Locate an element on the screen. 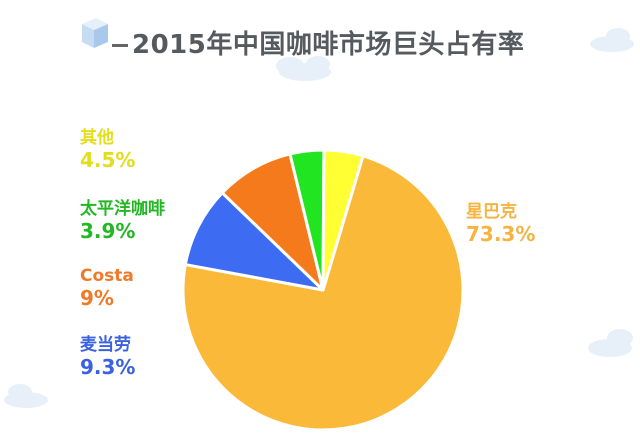  slice-label-3: 太平洋咖啡 3.9% is located at coordinates (122, 221).